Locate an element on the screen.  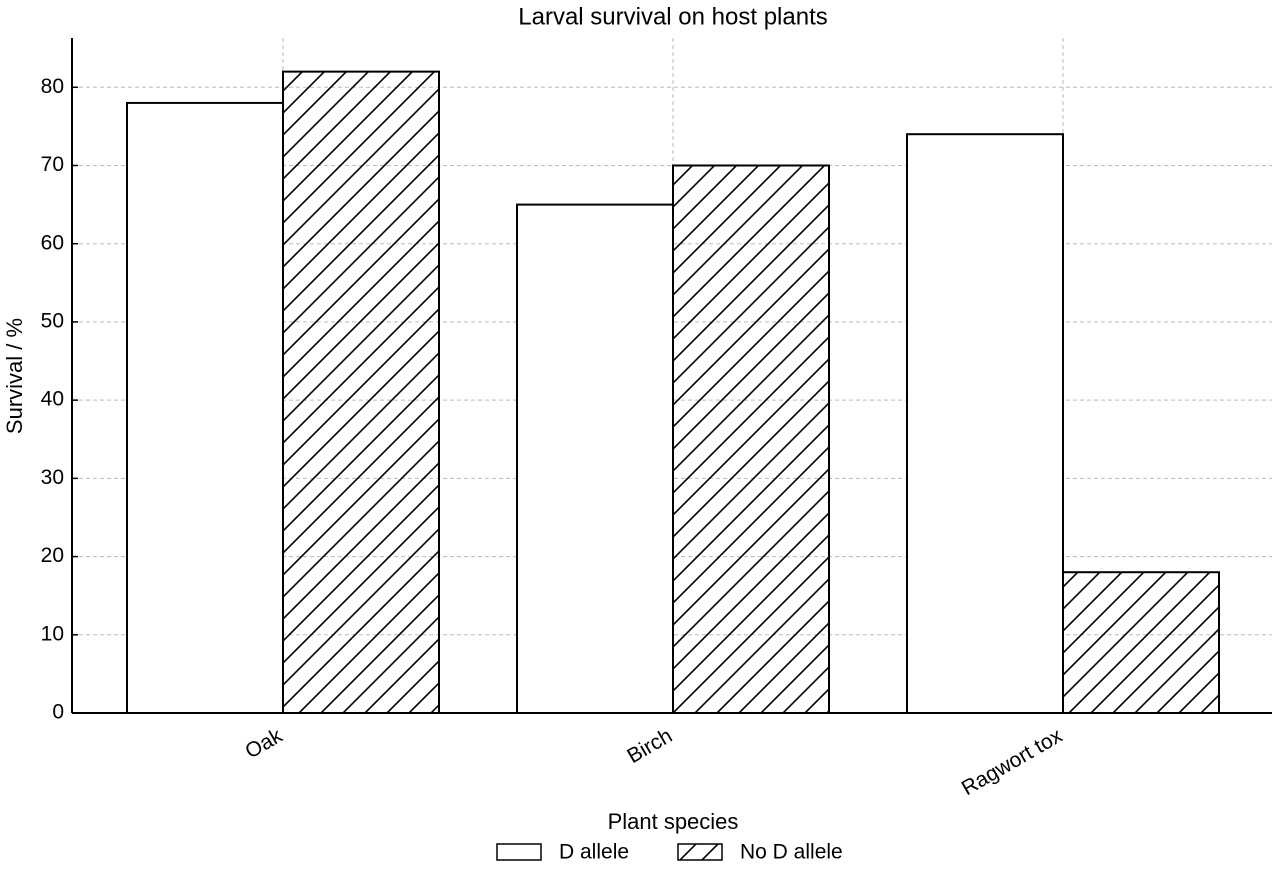
y-tick-label: 60 is located at coordinates (52, 242).